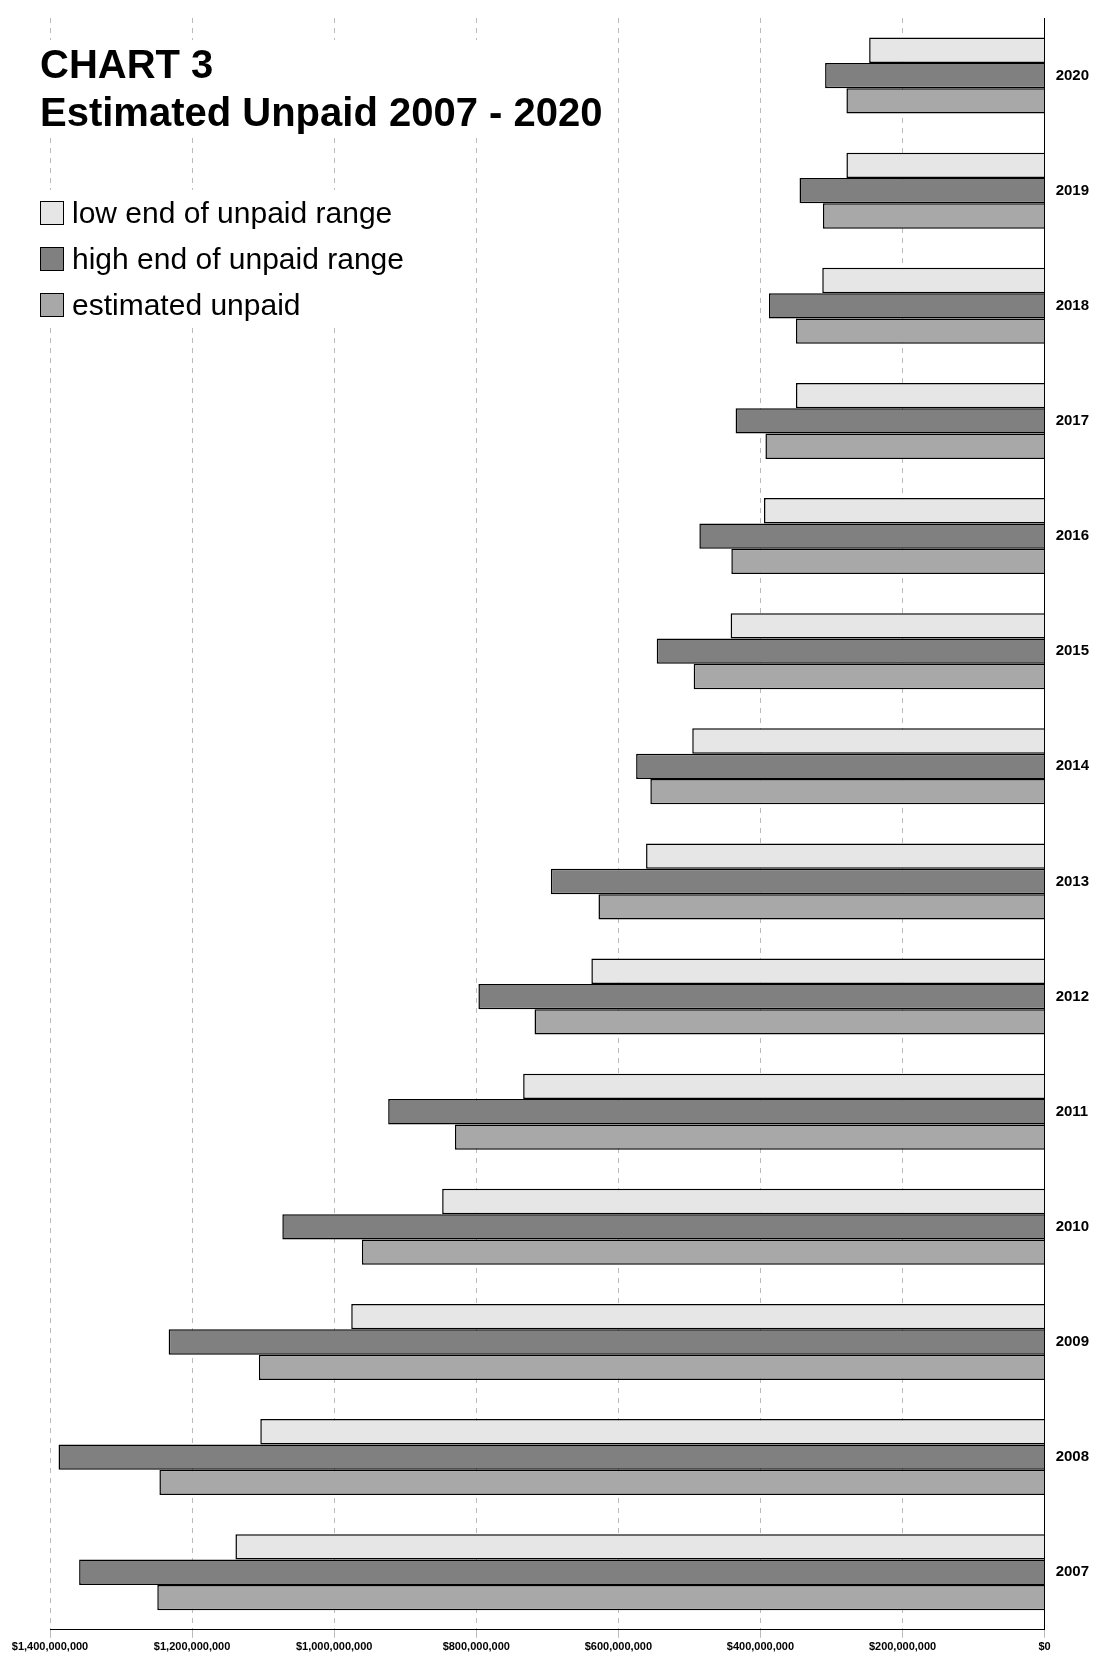 The height and width of the screenshot is (1677, 1112). I want to click on y-tick-label: 2013, so click(1072, 880).